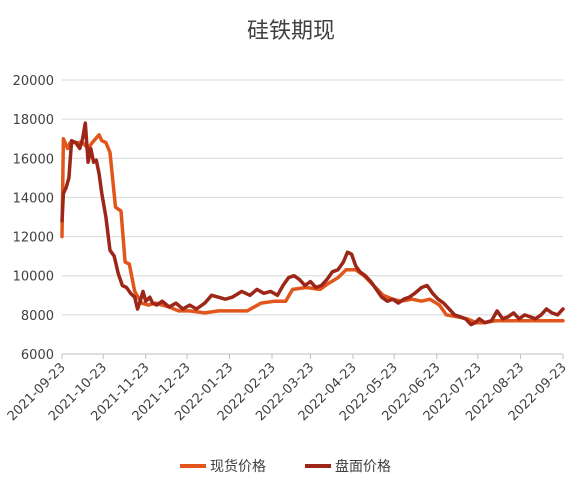 Image resolution: width=582 pixels, height=494 pixels. What do you see at coordinates (33, 81) in the screenshot?
I see `y-tick-label: 20000` at bounding box center [33, 81].